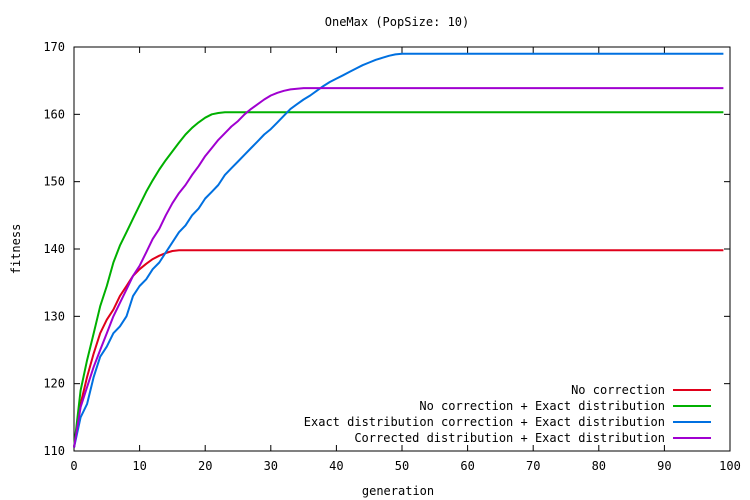  What do you see at coordinates (397, 22) in the screenshot?
I see `chart-title: OneMax (PopSize: 10)` at bounding box center [397, 22].